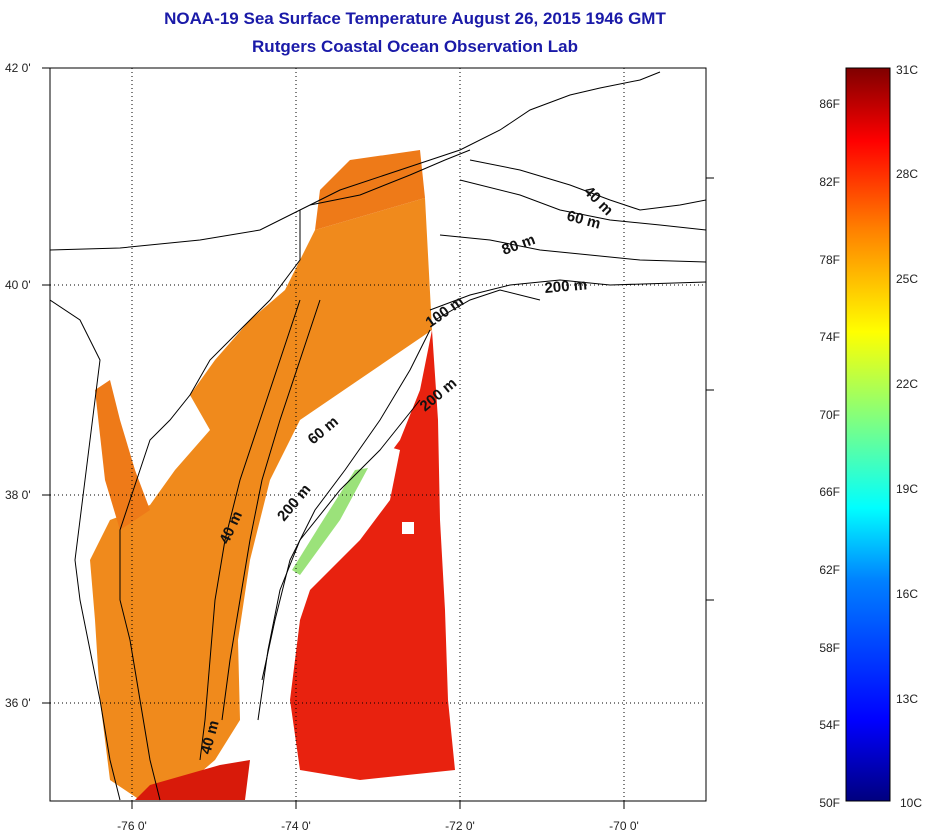 The height and width of the screenshot is (832, 928). I want to click on lon-tick-label: -72 0', so click(460, 825).